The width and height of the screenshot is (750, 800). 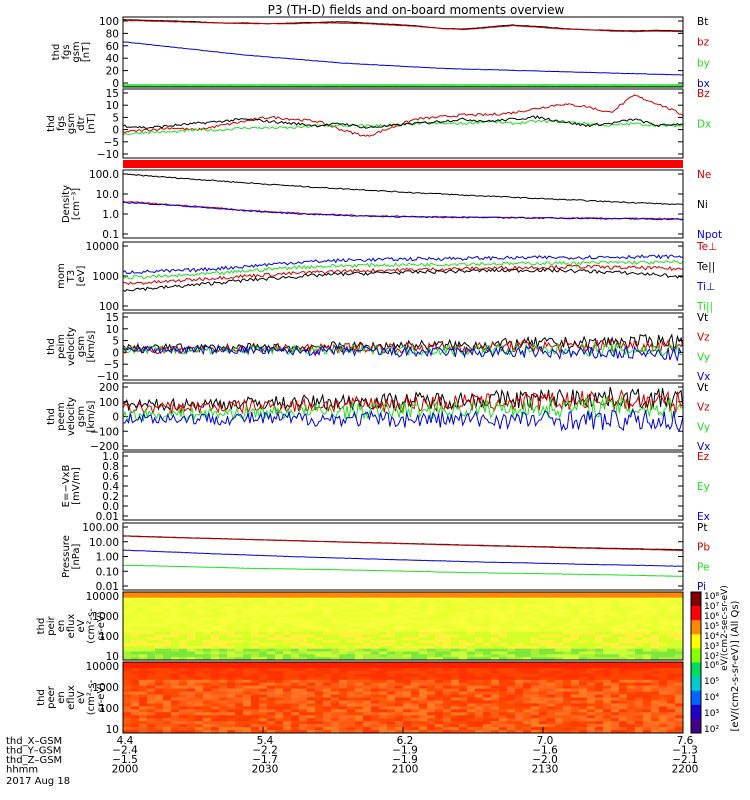 What do you see at coordinates (711, 617) in the screenshot?
I see `colorbar-tick: 10⁶` at bounding box center [711, 617].